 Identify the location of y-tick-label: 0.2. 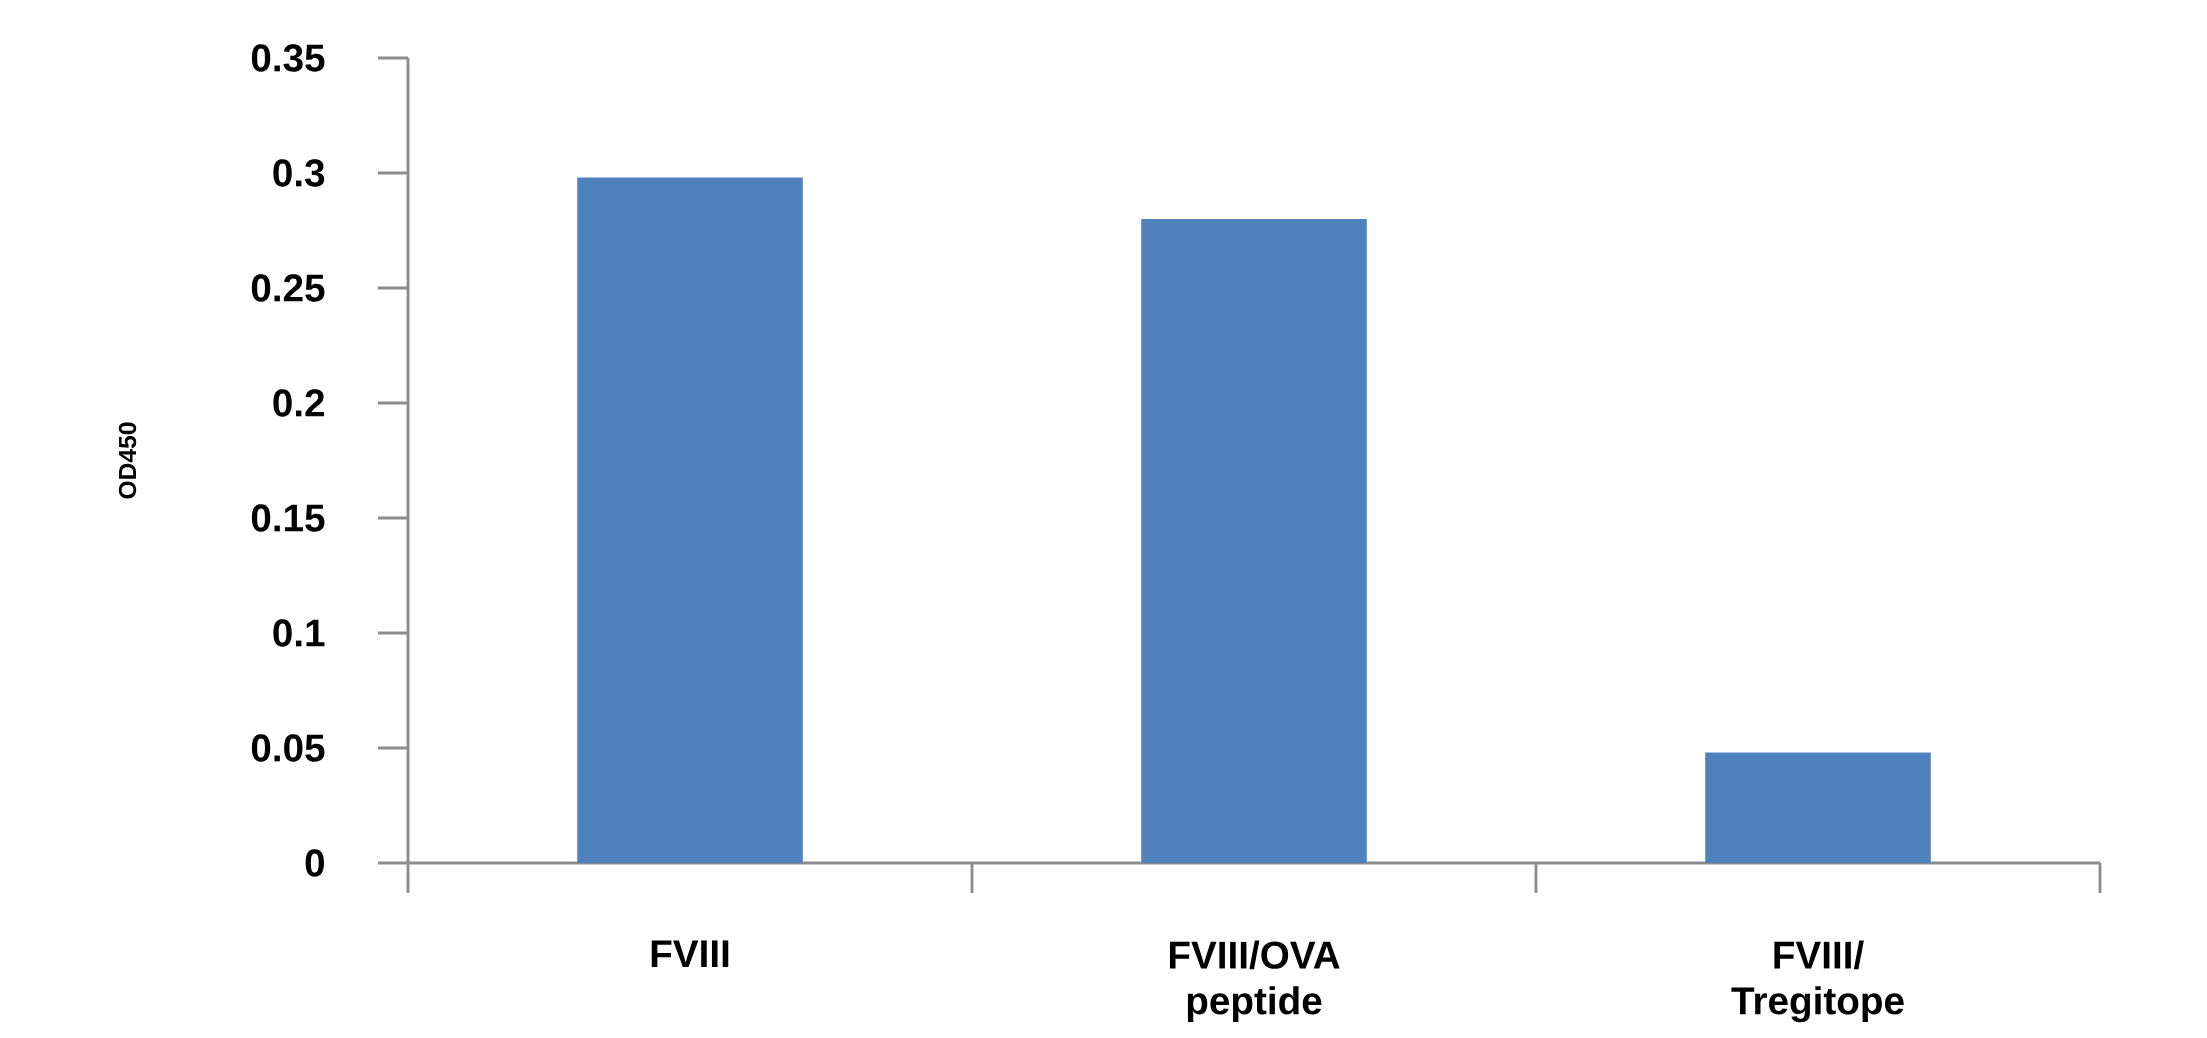
(299, 403).